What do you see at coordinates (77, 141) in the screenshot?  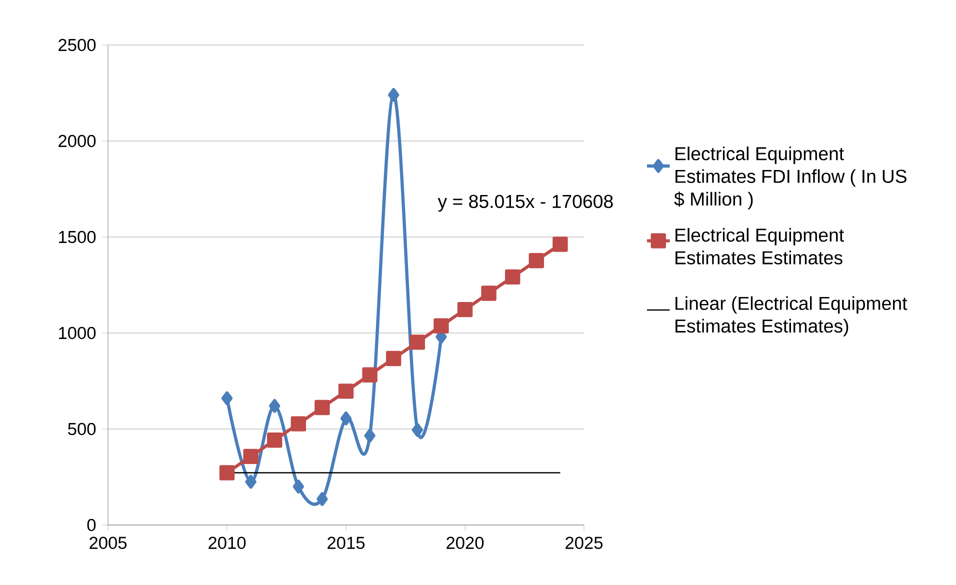 I see `y-tick-label: 2000` at bounding box center [77, 141].